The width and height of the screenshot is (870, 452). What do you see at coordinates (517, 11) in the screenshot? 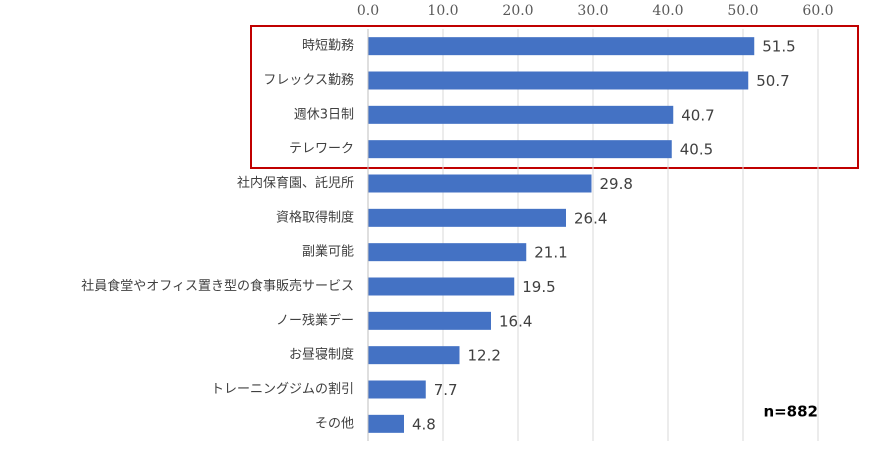
I see `x-tick-label: 20.0` at bounding box center [517, 11].